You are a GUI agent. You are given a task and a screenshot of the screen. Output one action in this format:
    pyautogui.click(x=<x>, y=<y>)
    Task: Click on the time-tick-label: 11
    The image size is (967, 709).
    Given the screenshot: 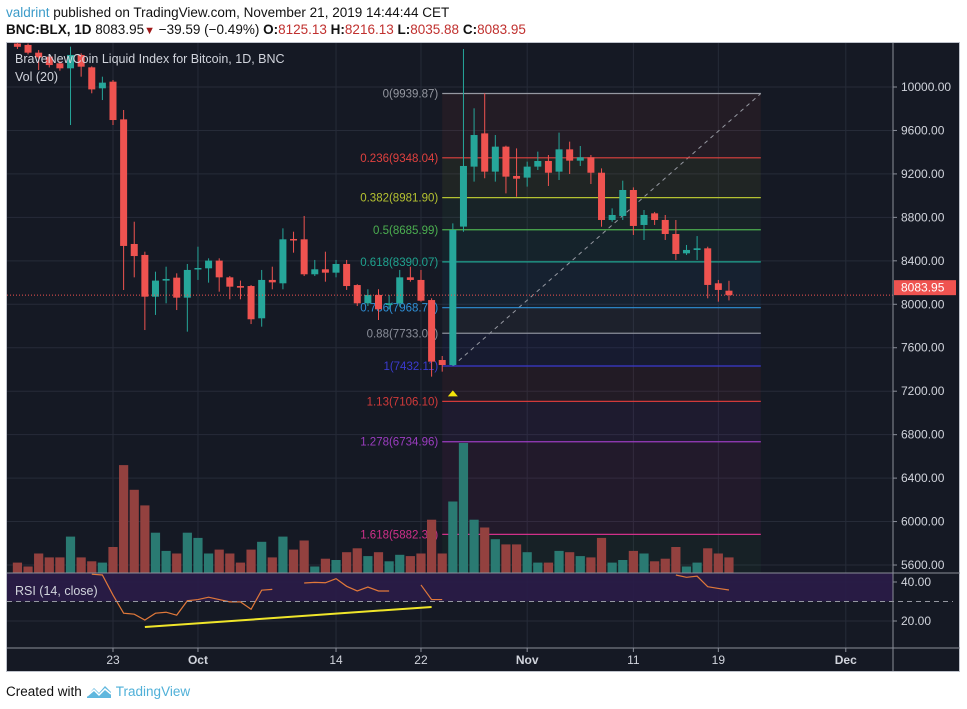 What is the action you would take?
    pyautogui.click(x=633, y=660)
    